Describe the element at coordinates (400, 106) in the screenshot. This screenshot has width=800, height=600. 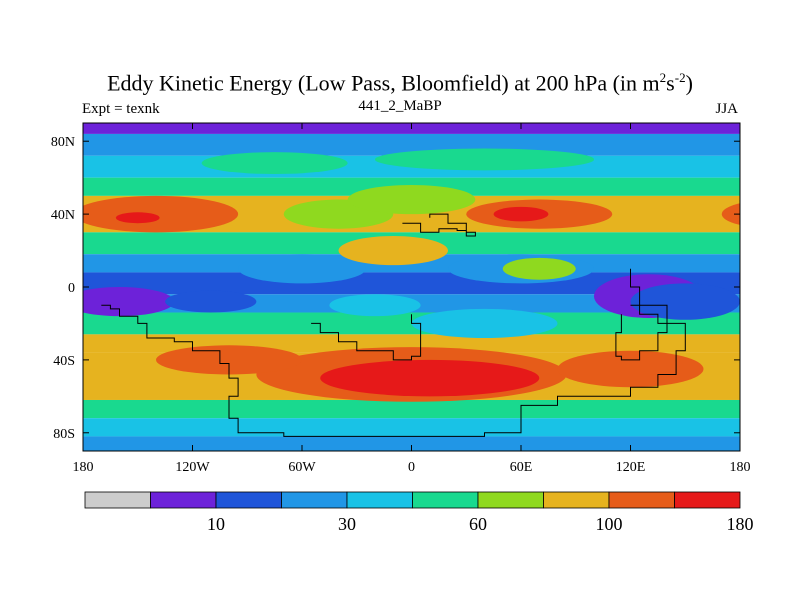
I see `chart-subtitle: 441_2_MaBP` at that location.